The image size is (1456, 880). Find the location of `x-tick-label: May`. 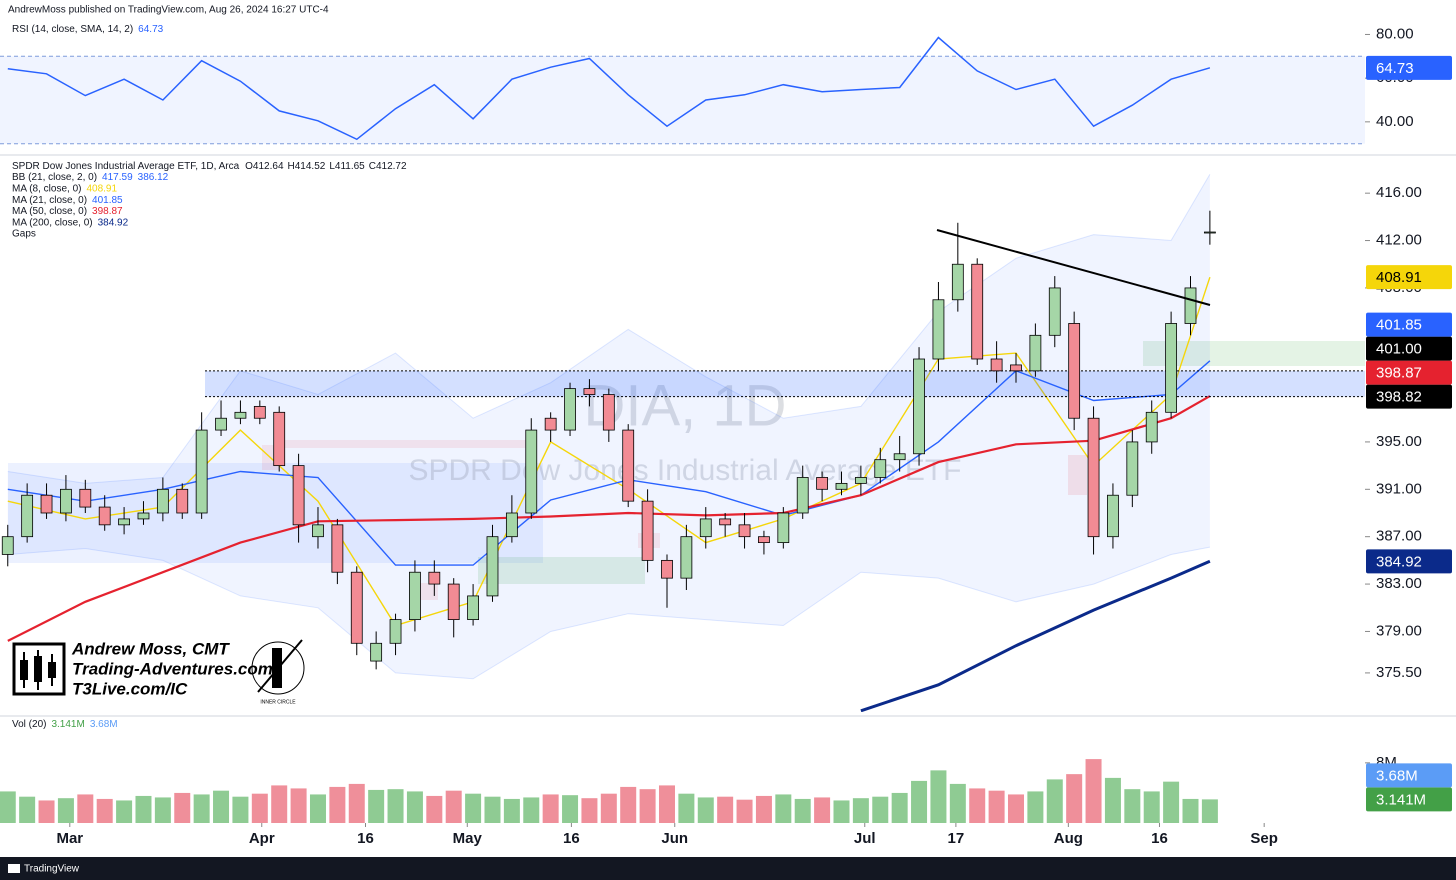

x-tick-label: May is located at coordinates (468, 838).